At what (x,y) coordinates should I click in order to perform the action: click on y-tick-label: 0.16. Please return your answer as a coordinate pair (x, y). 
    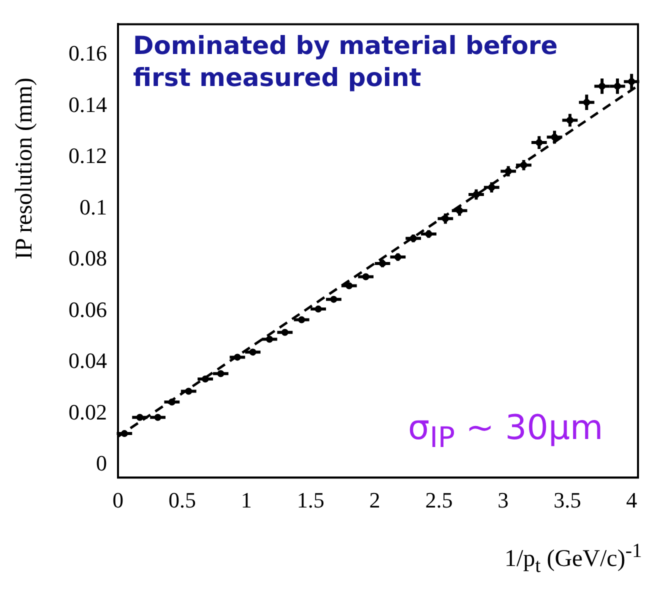
    Looking at the image, I should click on (87, 53).